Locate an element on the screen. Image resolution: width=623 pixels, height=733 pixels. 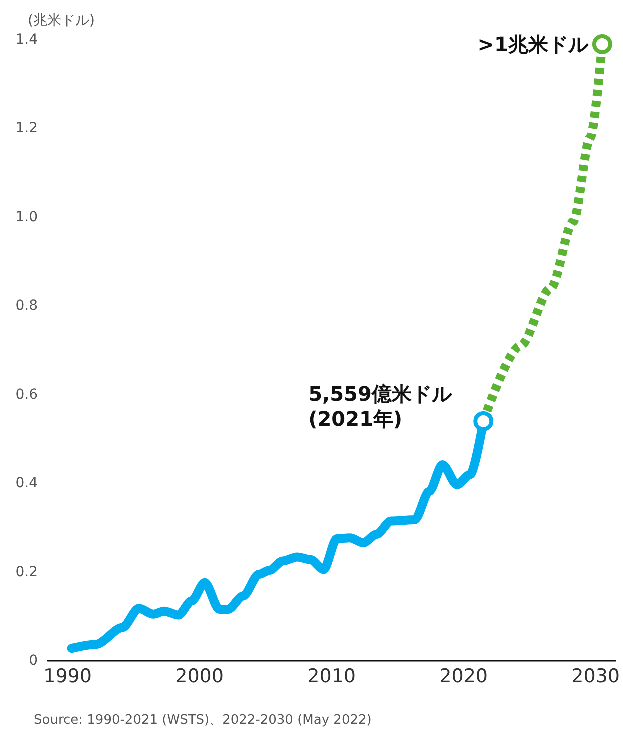
y-tick-label: 0.8 is located at coordinates (27, 306).